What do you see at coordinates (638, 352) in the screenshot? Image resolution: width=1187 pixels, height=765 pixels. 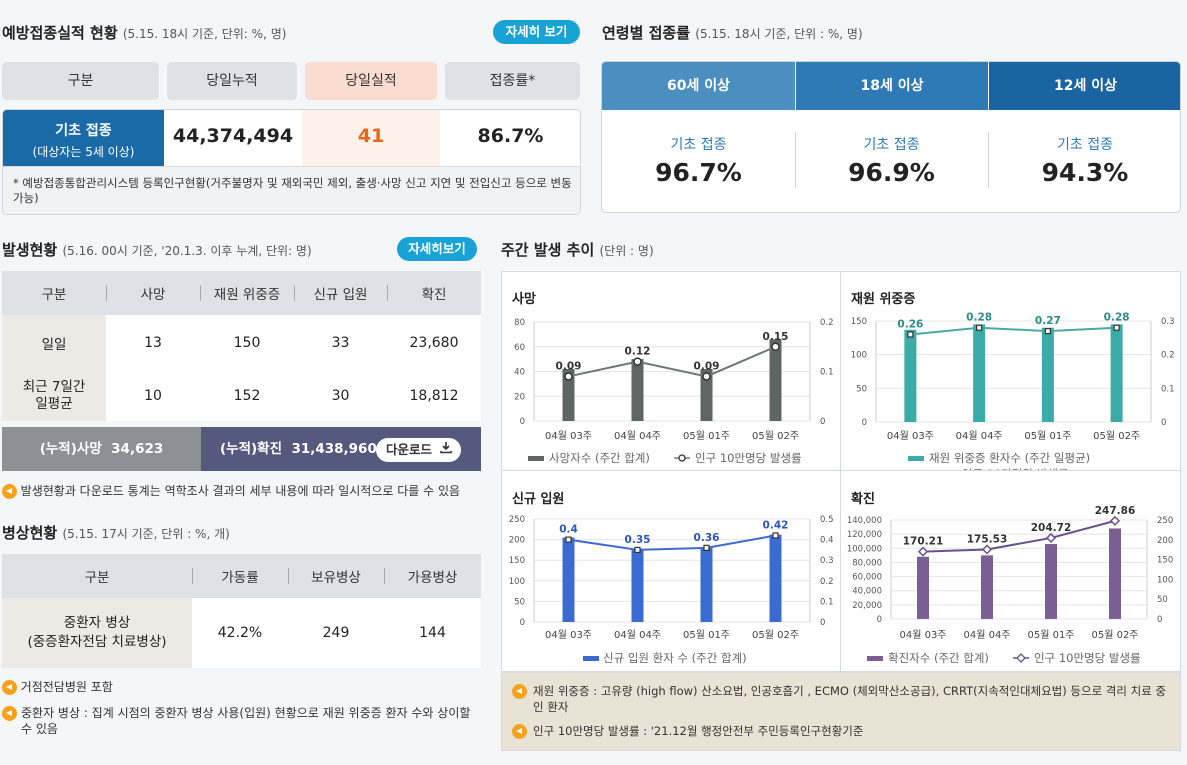 I see `data-label: 0.12` at bounding box center [638, 352].